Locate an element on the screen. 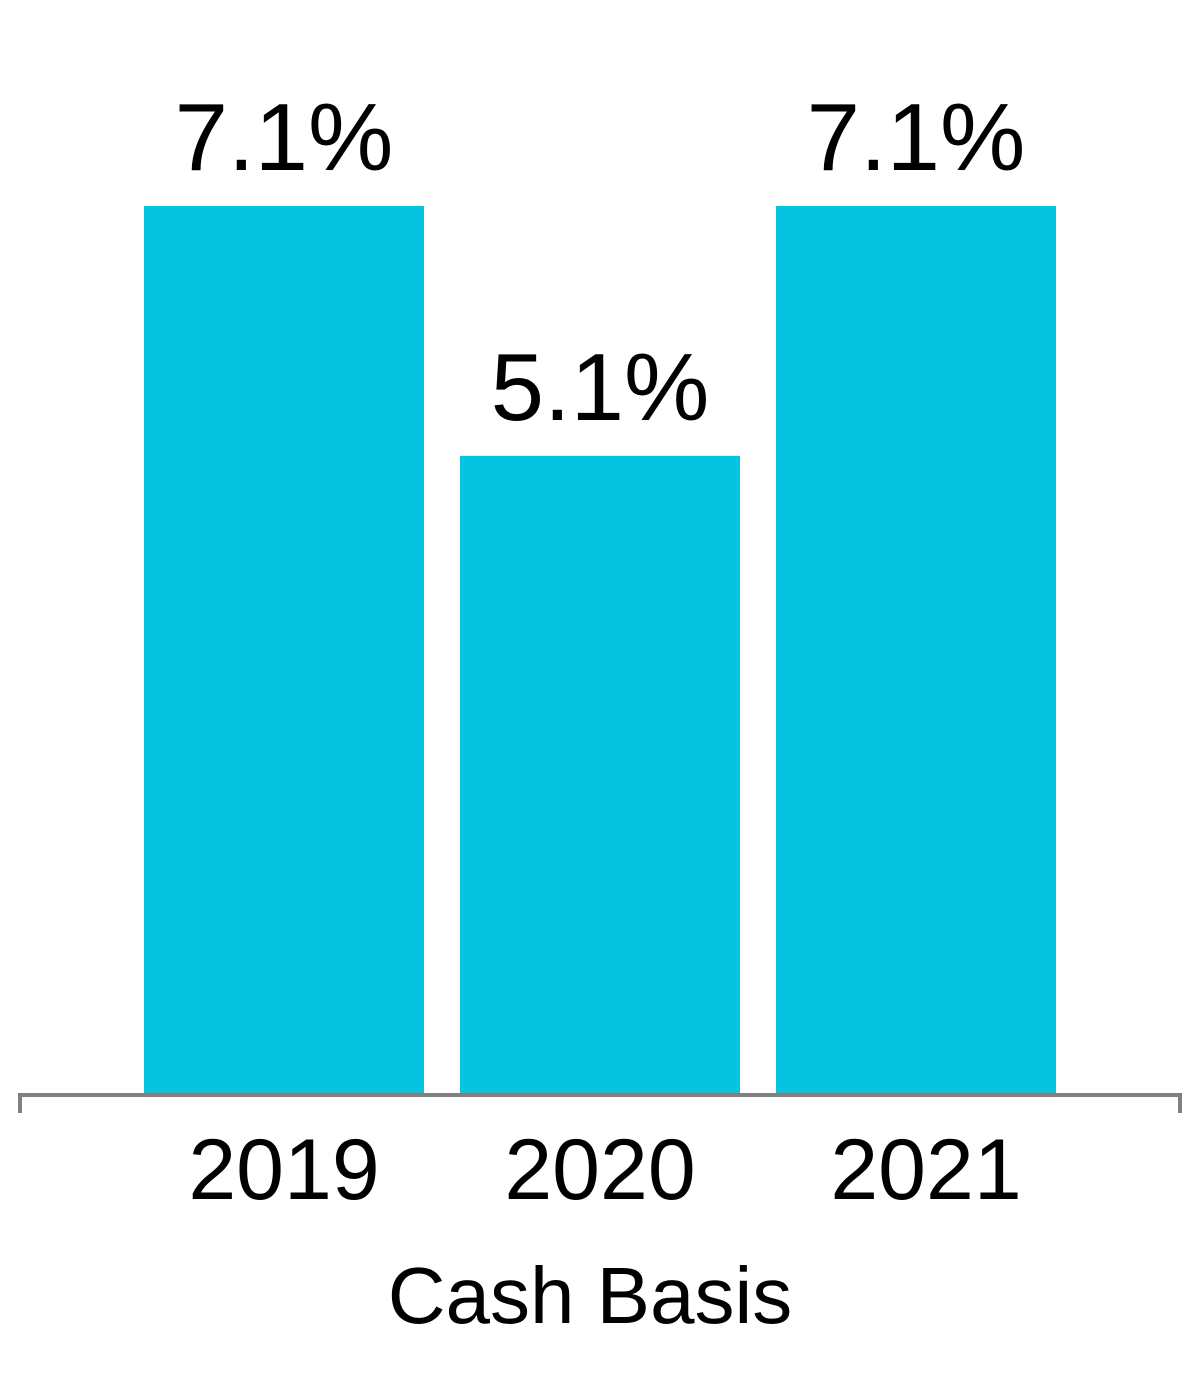 The width and height of the screenshot is (1200, 1391). x-tick-label-2021: 2021 is located at coordinates (925, 1170).